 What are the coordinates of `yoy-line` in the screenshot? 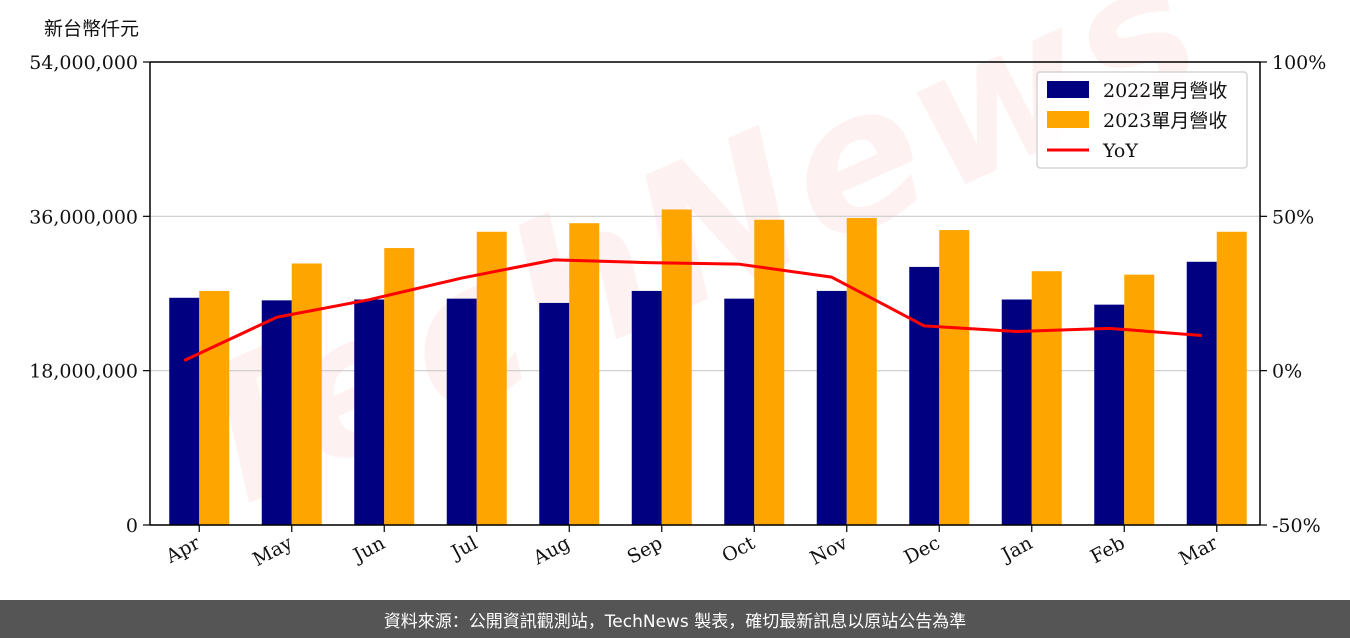 It's located at (692, 310).